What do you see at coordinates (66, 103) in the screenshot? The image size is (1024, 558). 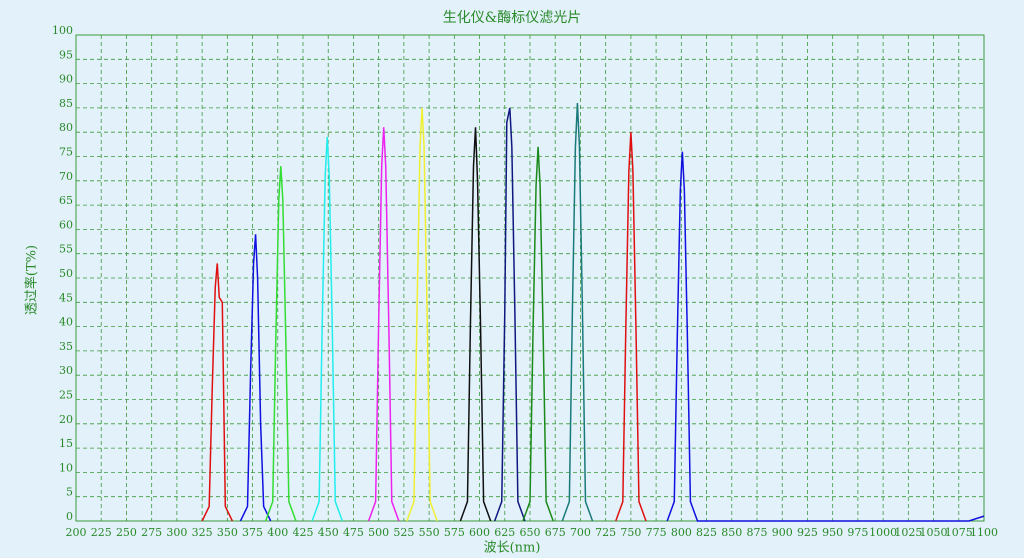 I see `y-tick-label: 85` at bounding box center [66, 103].